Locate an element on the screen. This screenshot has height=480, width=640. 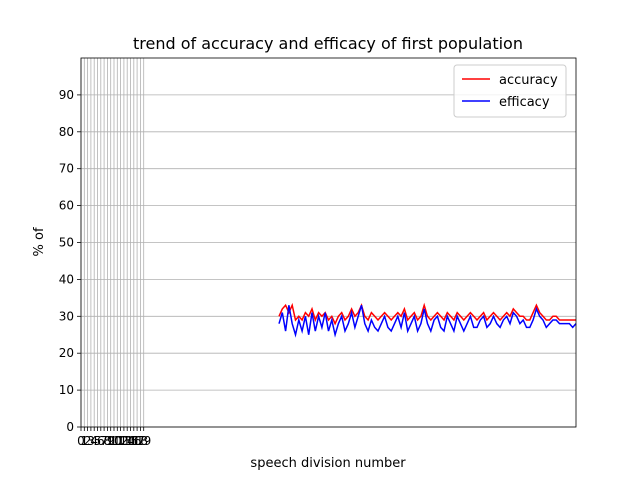
y-tick-label: 60 is located at coordinates (66, 206).